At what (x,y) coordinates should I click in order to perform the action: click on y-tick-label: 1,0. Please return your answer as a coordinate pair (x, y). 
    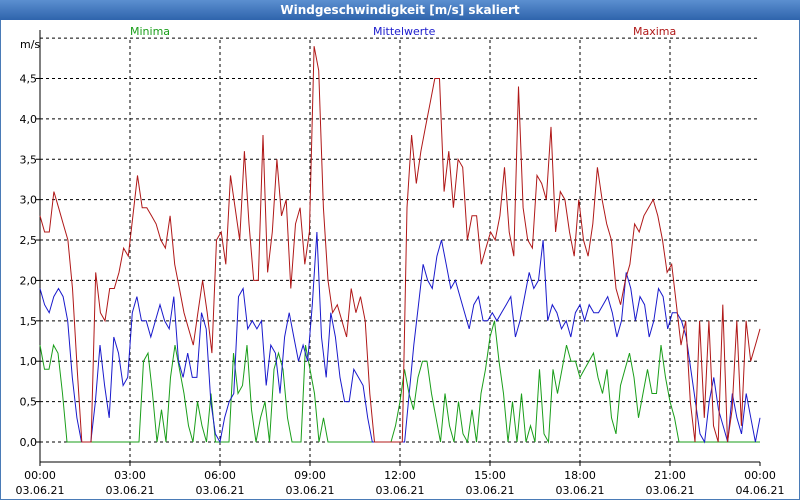
    Looking at the image, I should click on (29, 361).